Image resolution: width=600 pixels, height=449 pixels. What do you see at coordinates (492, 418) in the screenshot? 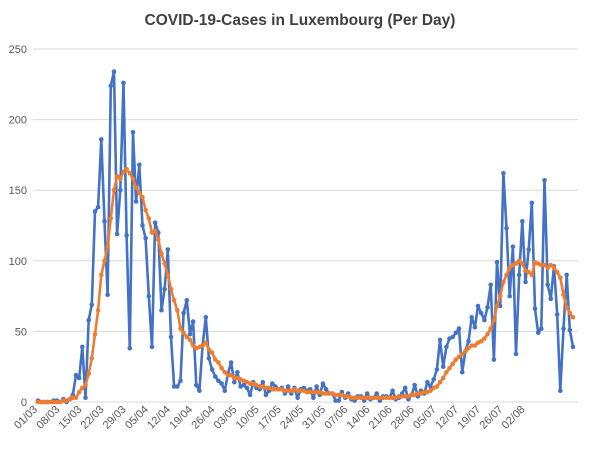
I see `x-tick-label: 26/07` at bounding box center [492, 418].